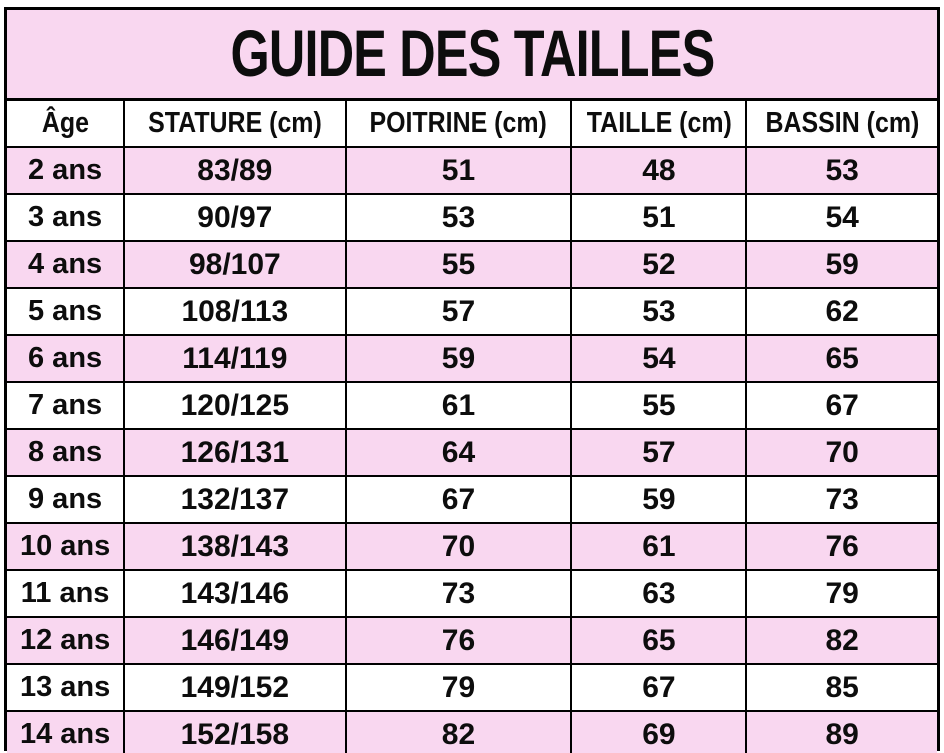 This screenshot has width=944, height=753. What do you see at coordinates (66, 593) in the screenshot?
I see `age-cell: 11 ans` at bounding box center [66, 593].